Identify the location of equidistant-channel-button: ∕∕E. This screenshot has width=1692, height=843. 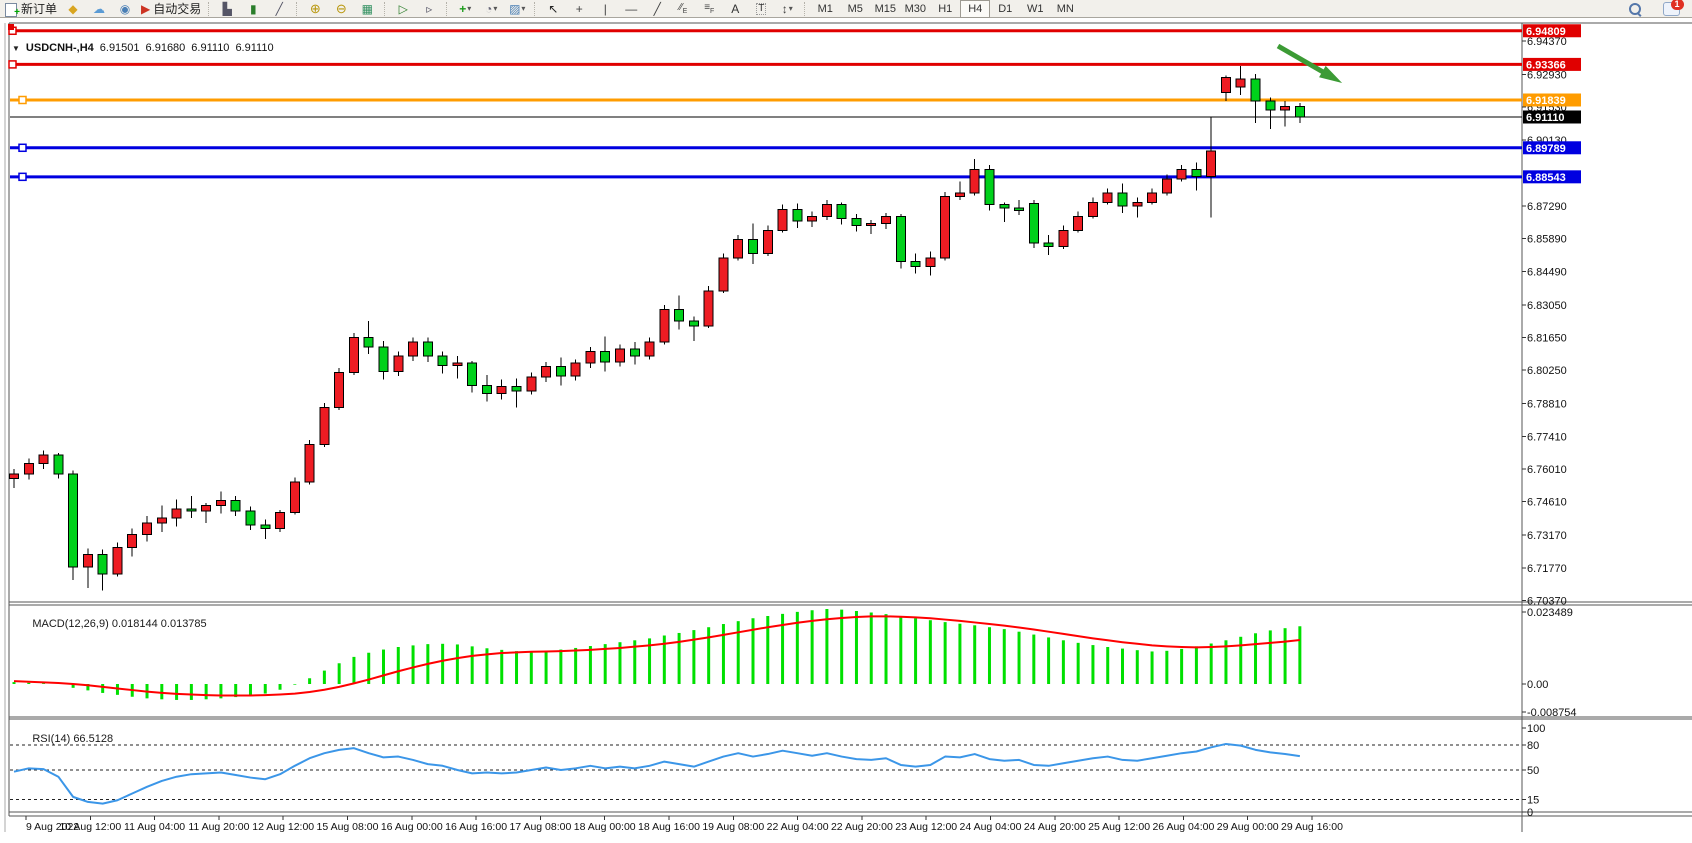
(683, 9).